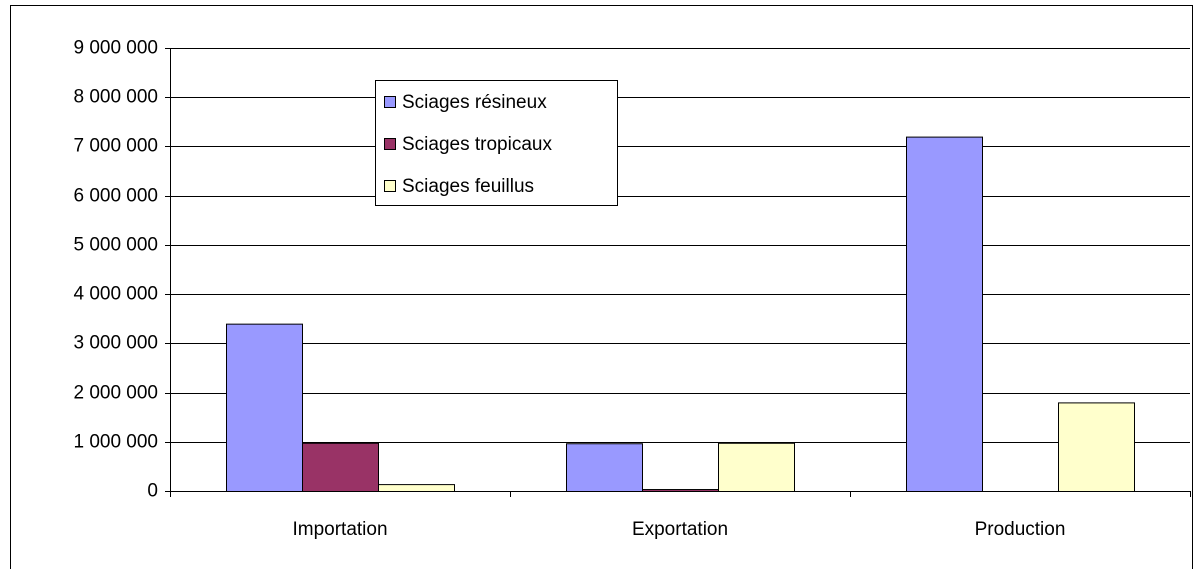 Image resolution: width=1203 pixels, height=574 pixels. Describe the element at coordinates (115, 196) in the screenshot. I see `y-tick-label: 6 000 000` at that location.